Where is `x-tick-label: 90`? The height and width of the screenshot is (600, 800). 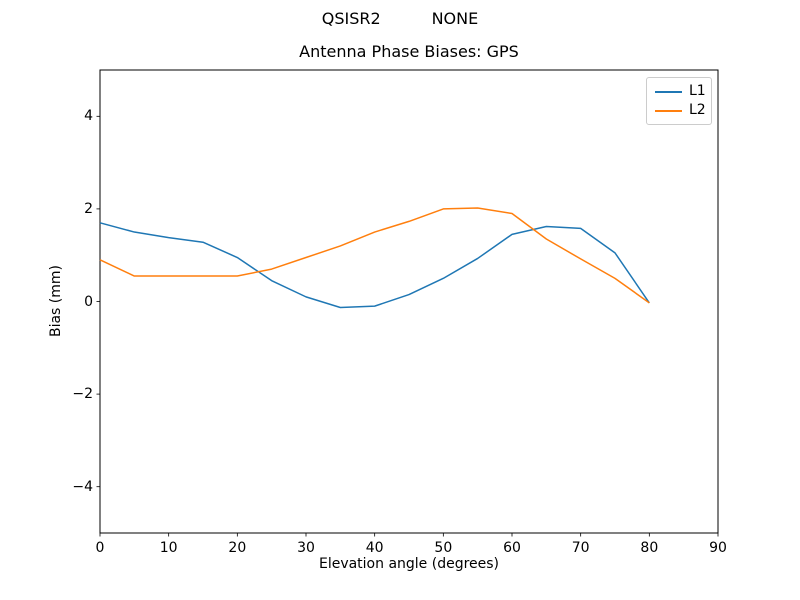 x-tick-label: 90 is located at coordinates (718, 548).